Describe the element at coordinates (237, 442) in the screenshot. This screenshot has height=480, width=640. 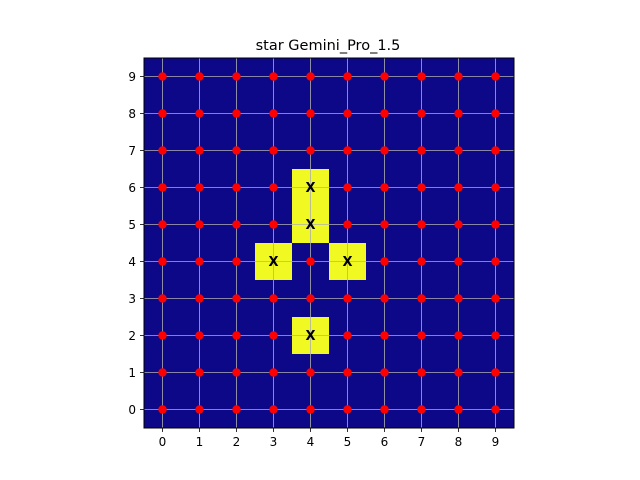
I see `x-tick-label: 2` at that location.